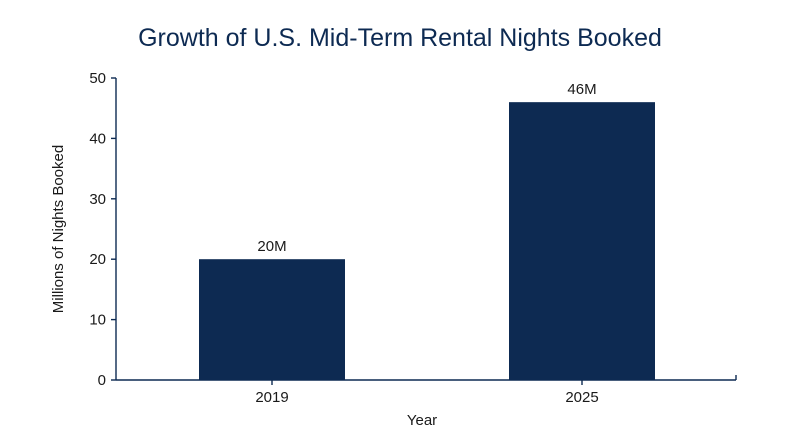 The height and width of the screenshot is (447, 800). Describe the element at coordinates (581, 397) in the screenshot. I see `x-tick-label: 2025` at that location.